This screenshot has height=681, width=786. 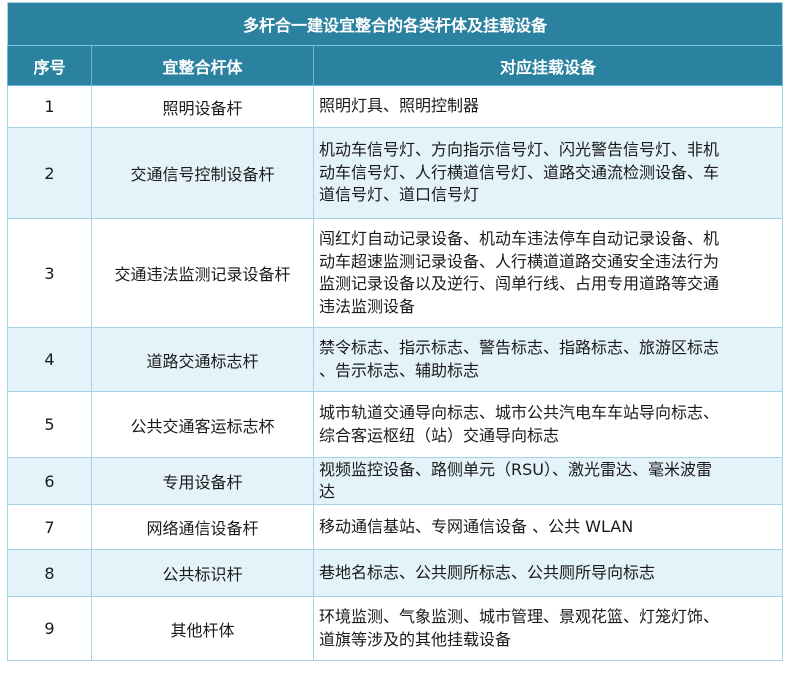 What do you see at coordinates (49, 359) in the screenshot?
I see `row-number: 4` at bounding box center [49, 359].